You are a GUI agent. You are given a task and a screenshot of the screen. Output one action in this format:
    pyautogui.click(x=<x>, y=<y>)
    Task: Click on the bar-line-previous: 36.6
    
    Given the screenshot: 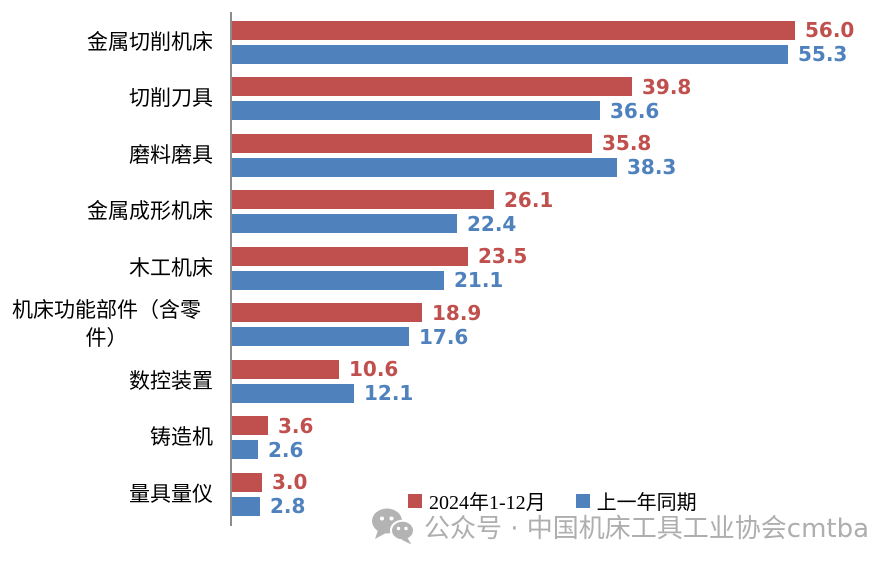 What is the action you would take?
    pyautogui.click(x=461, y=110)
    